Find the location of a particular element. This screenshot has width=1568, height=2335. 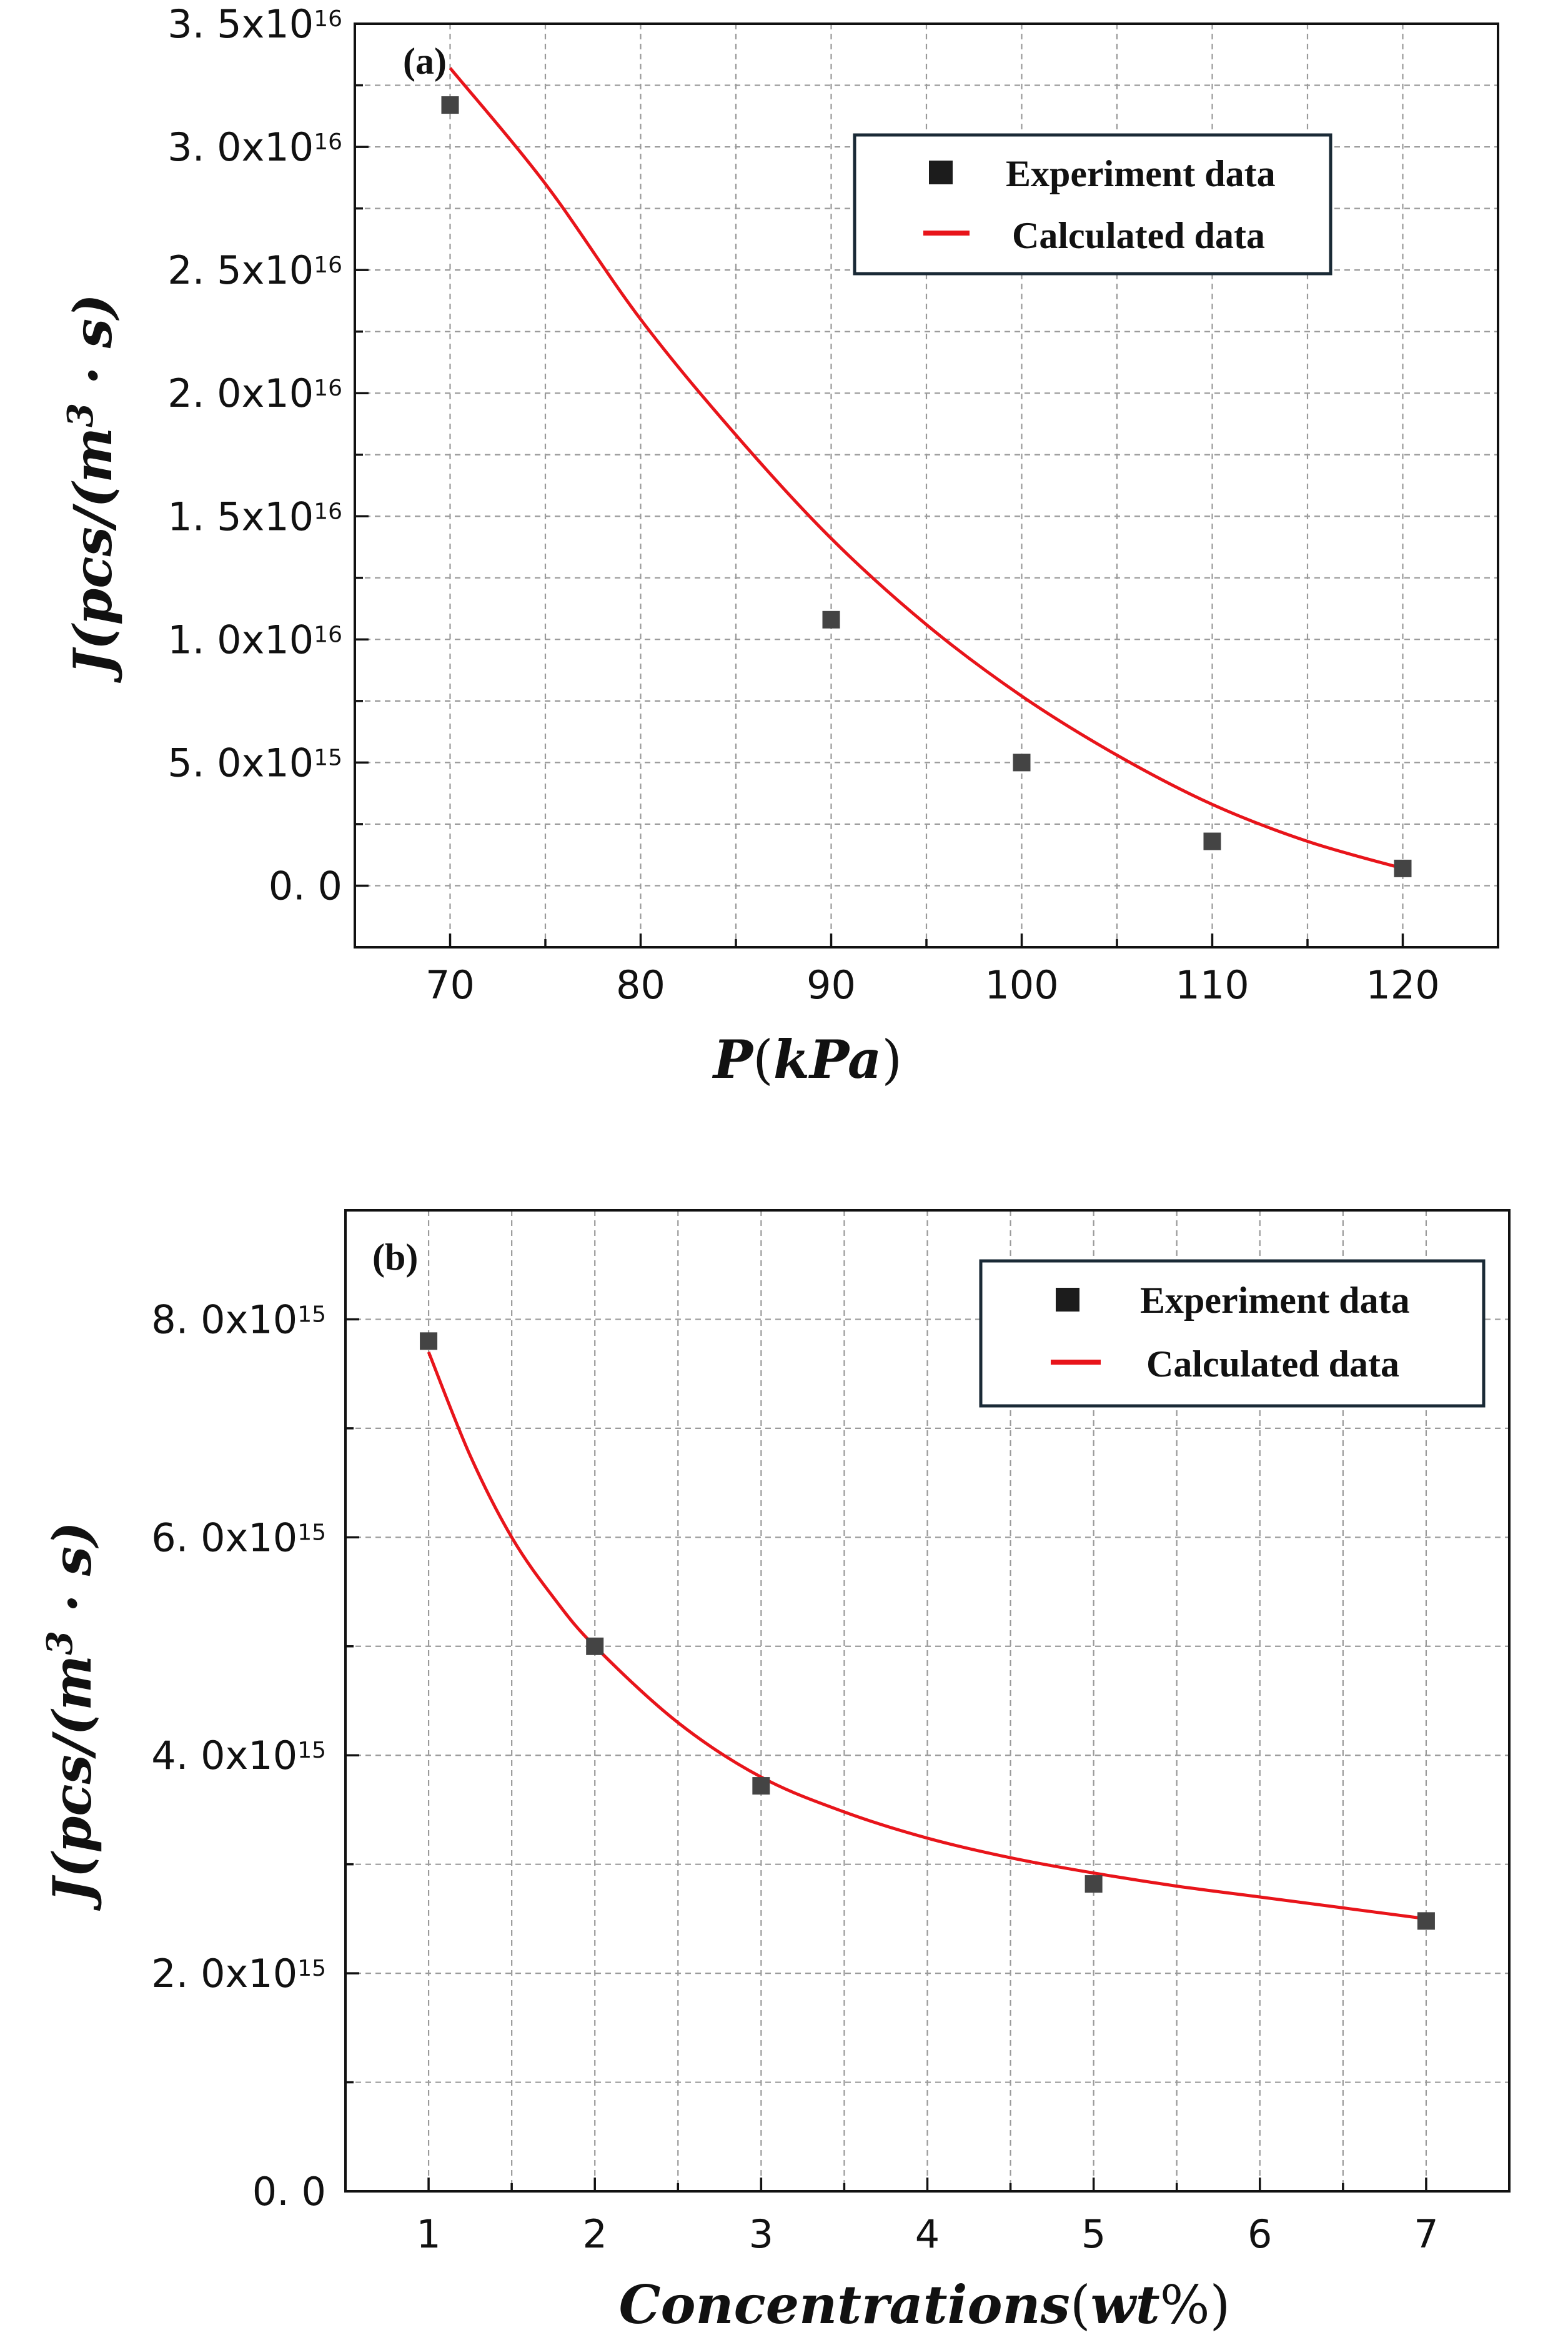

x-axis-title: P(kPa) is located at coordinates (807, 1059).